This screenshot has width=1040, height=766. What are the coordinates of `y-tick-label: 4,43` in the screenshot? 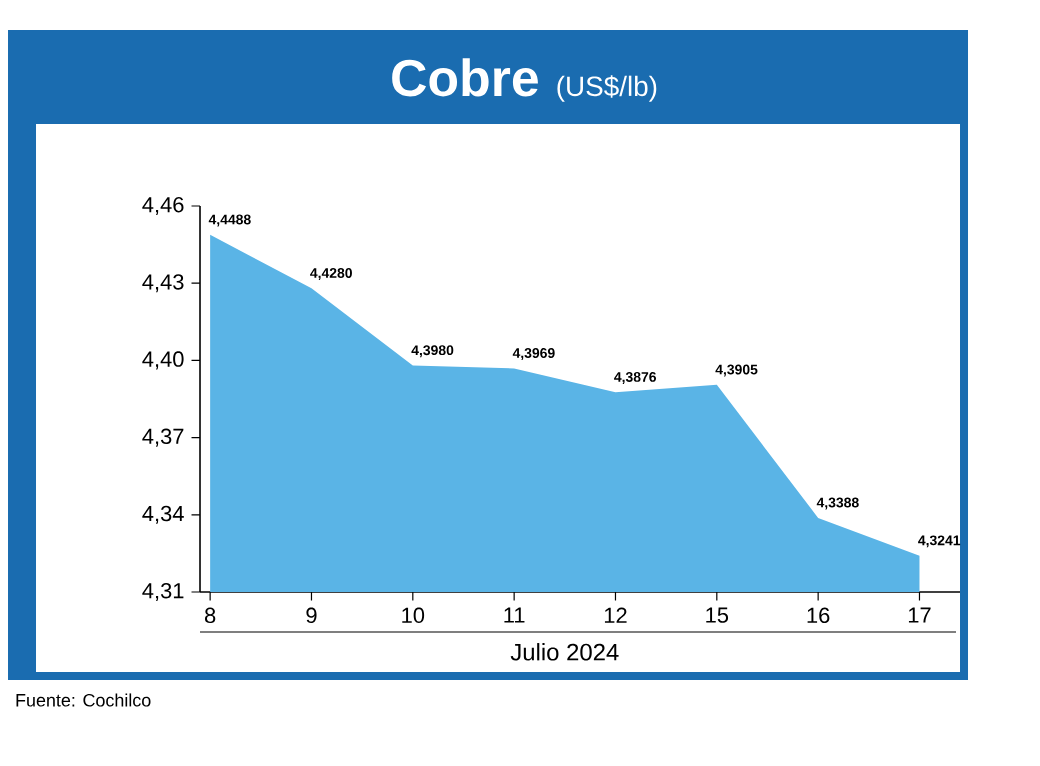 It's located at (163, 283).